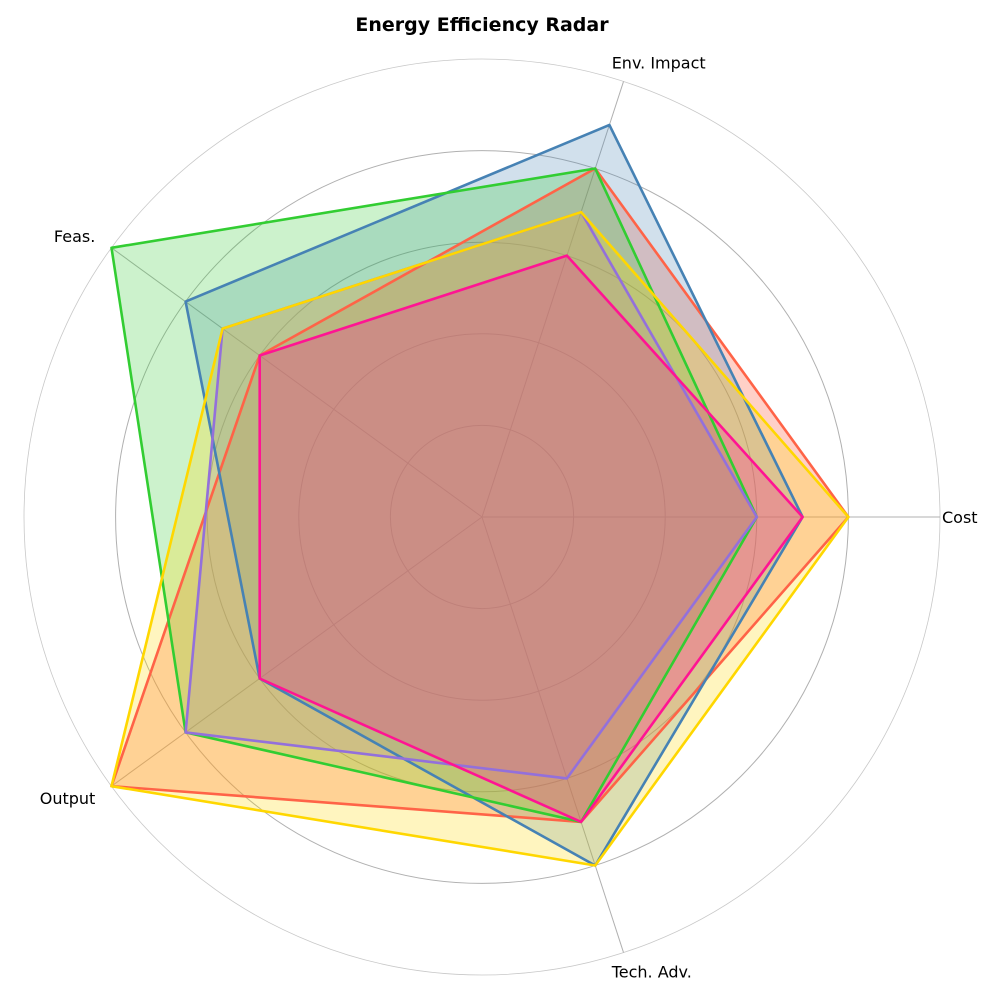 The image size is (1000, 1000). I want to click on axis-label-3: Feas., so click(74, 236).